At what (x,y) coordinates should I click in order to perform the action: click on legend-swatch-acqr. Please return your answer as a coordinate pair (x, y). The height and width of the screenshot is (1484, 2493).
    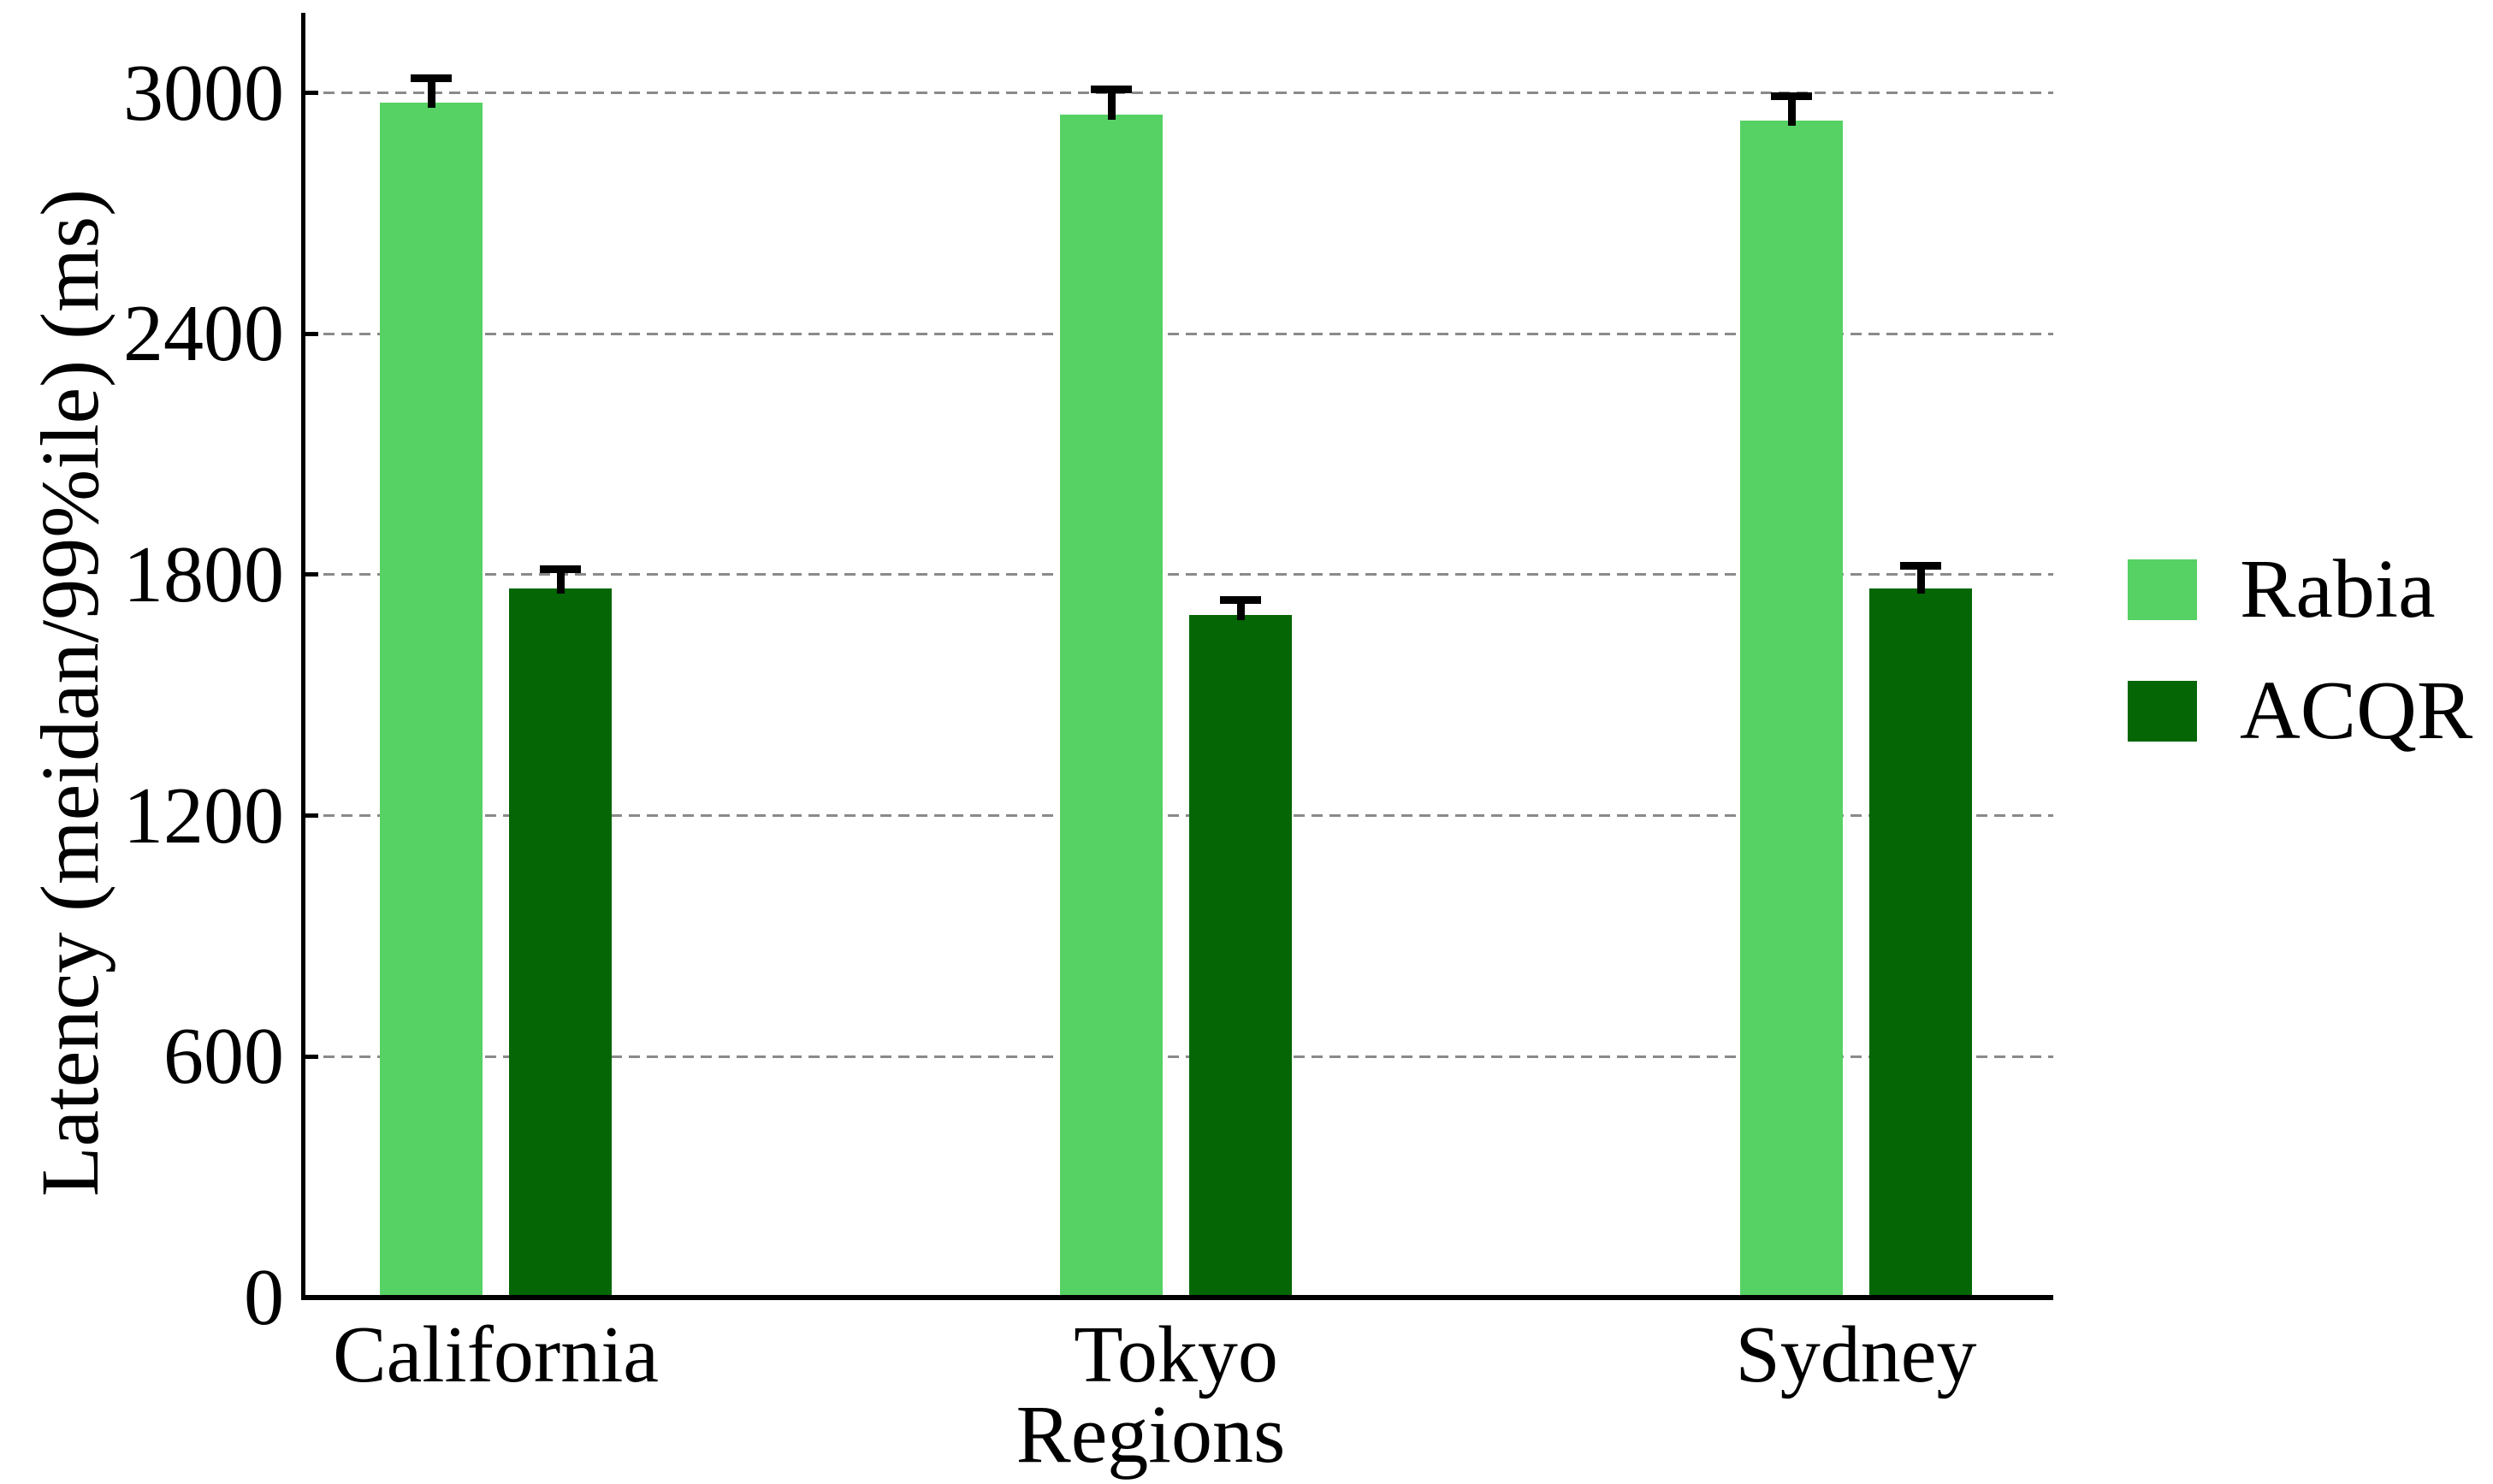
    Looking at the image, I should click on (2162, 711).